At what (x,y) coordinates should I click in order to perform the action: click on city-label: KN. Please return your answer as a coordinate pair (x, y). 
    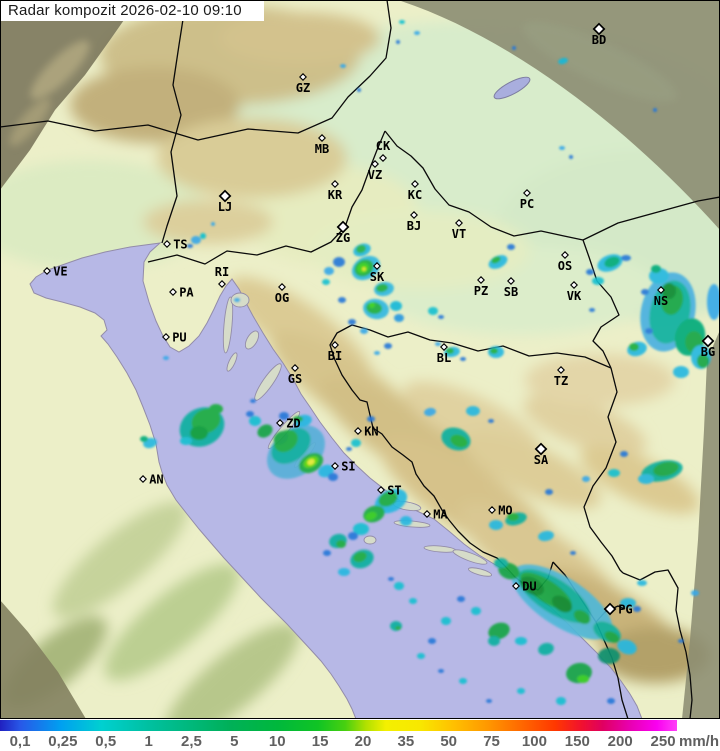
    Looking at the image, I should click on (371, 432).